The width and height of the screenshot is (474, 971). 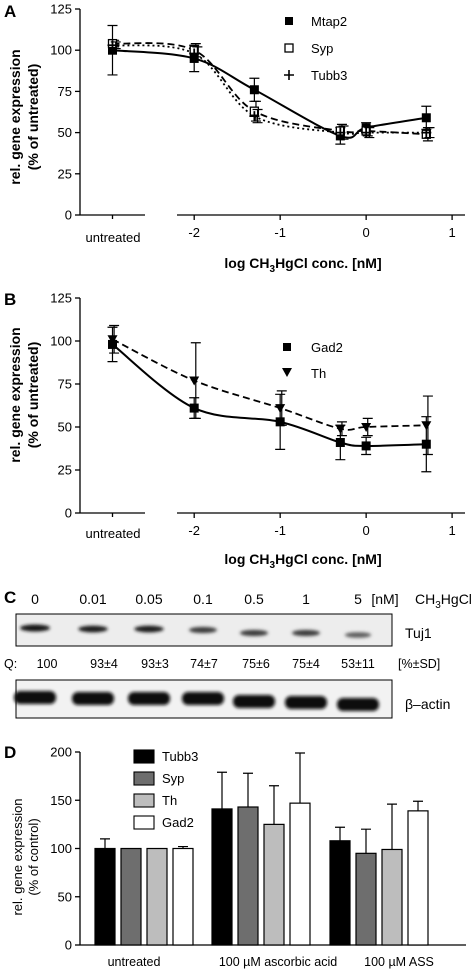 I want to click on panel-b-x-ticks: -2 -1 0 1, so click(x=322, y=525).